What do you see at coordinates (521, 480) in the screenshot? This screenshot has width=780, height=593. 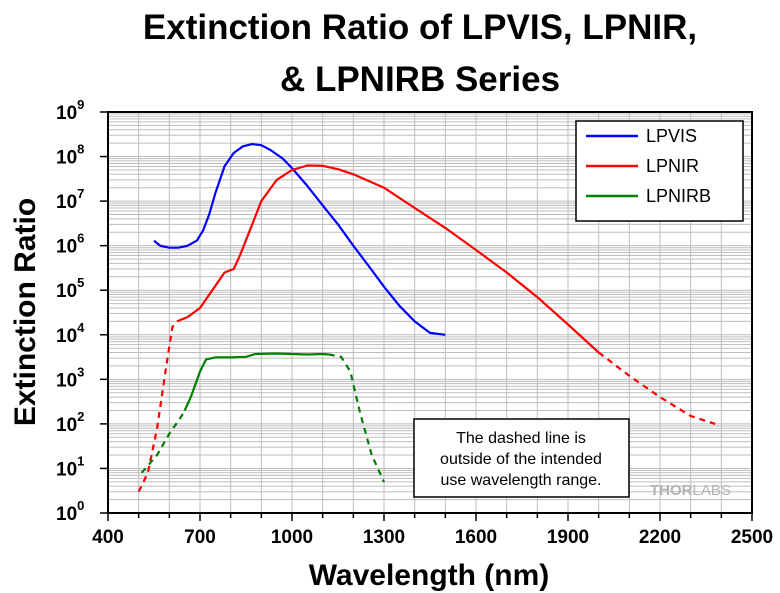 I see `range-note-line: use wavelength range.` at bounding box center [521, 480].